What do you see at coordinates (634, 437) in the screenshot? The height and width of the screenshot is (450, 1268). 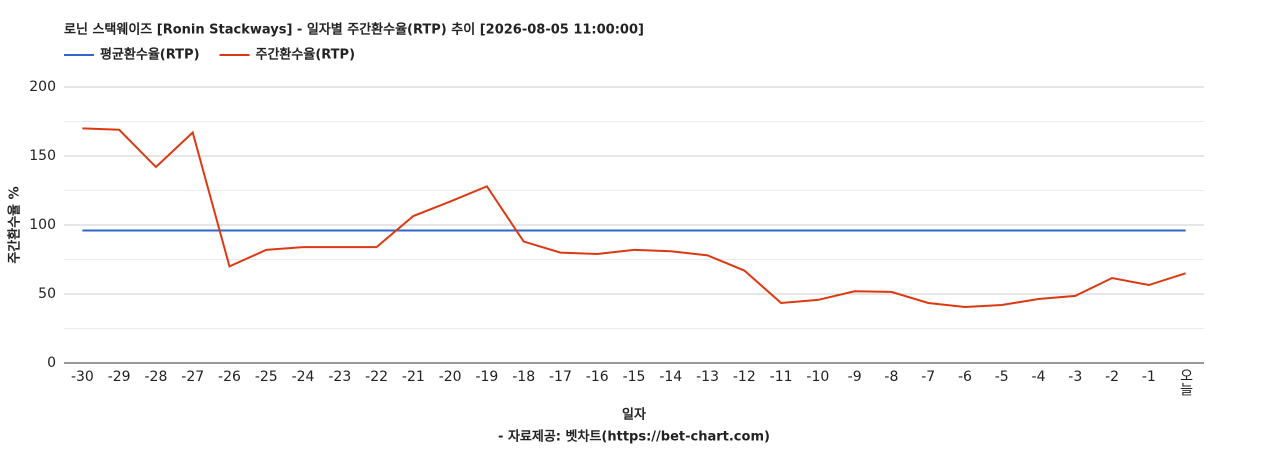 I see `source-note: - 자료제공: 벳차트(https://bet-chart.com)` at bounding box center [634, 437].